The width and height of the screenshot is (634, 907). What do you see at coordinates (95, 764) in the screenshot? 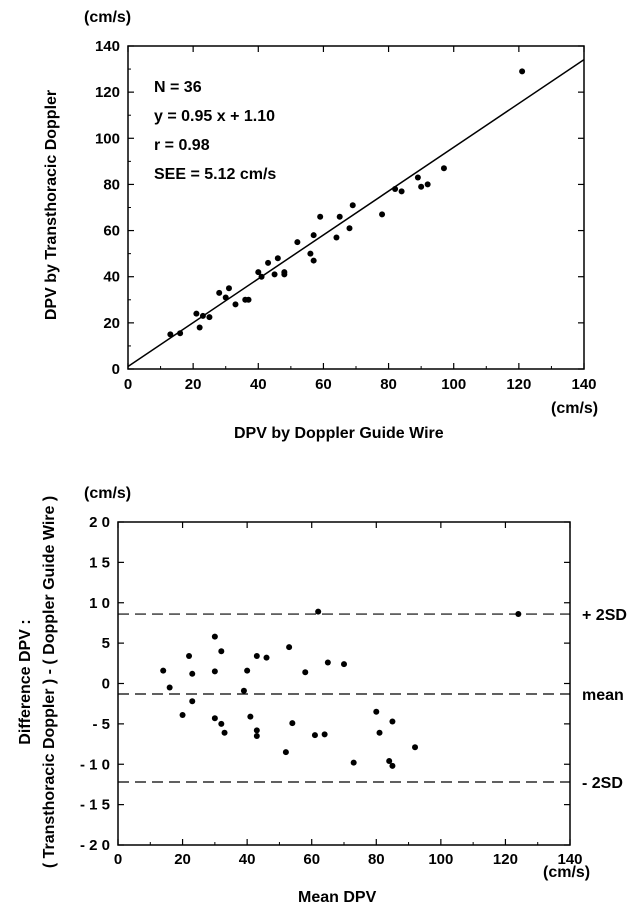
I see `y-tick-label: - 1 0` at bounding box center [95, 764].